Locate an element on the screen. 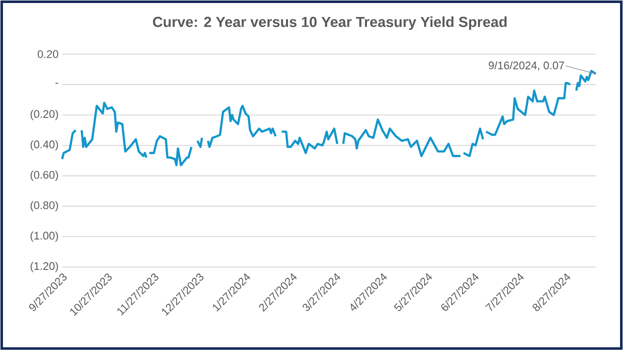 The height and width of the screenshot is (350, 623). y-tick-label: (0.80) is located at coordinates (44, 206).